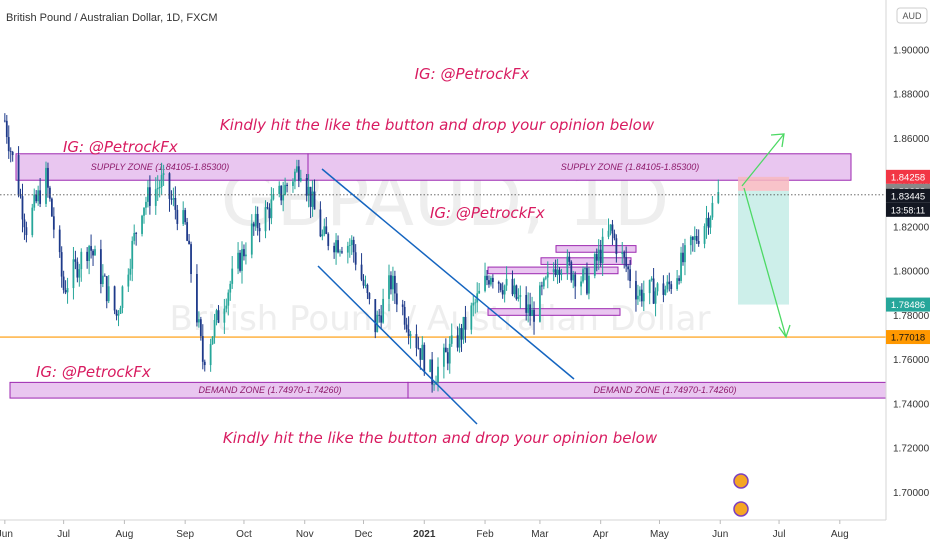 The height and width of the screenshot is (550, 932). I want to click on y-tick-label: 1.76000, so click(911, 360).